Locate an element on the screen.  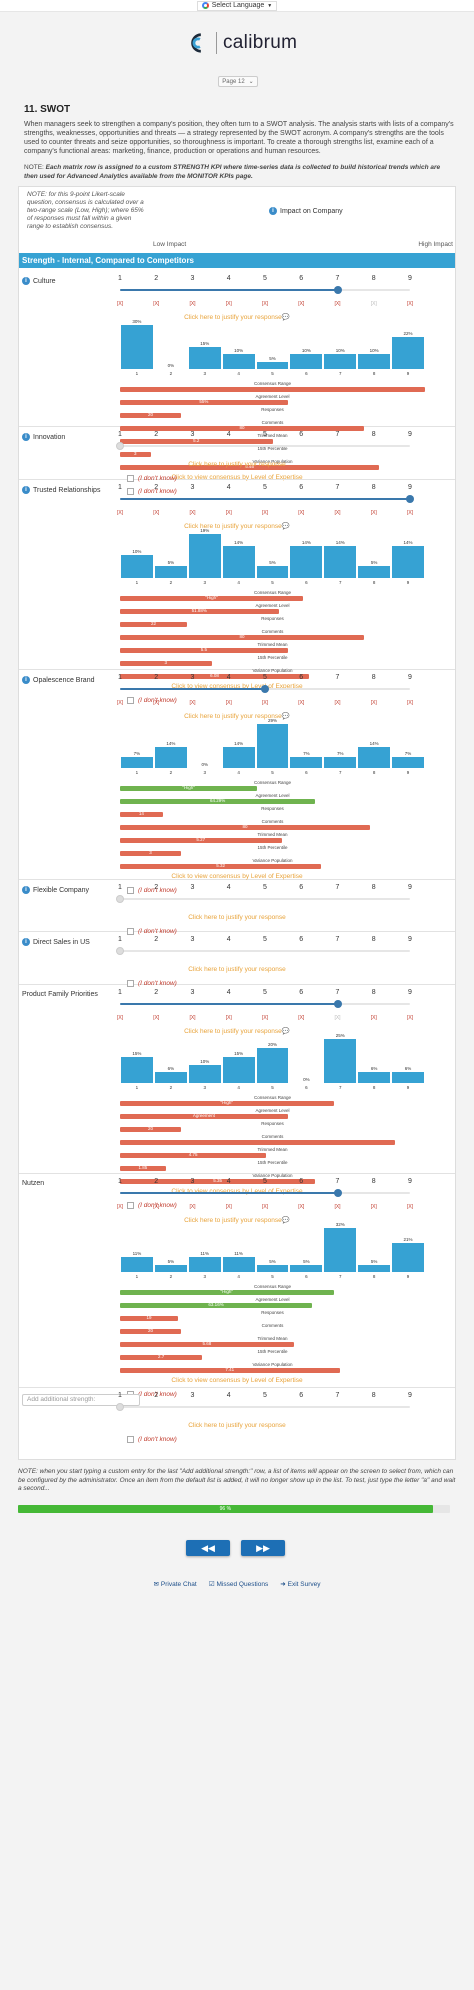
bar-category-label: 9 is located at coordinates (408, 1087).